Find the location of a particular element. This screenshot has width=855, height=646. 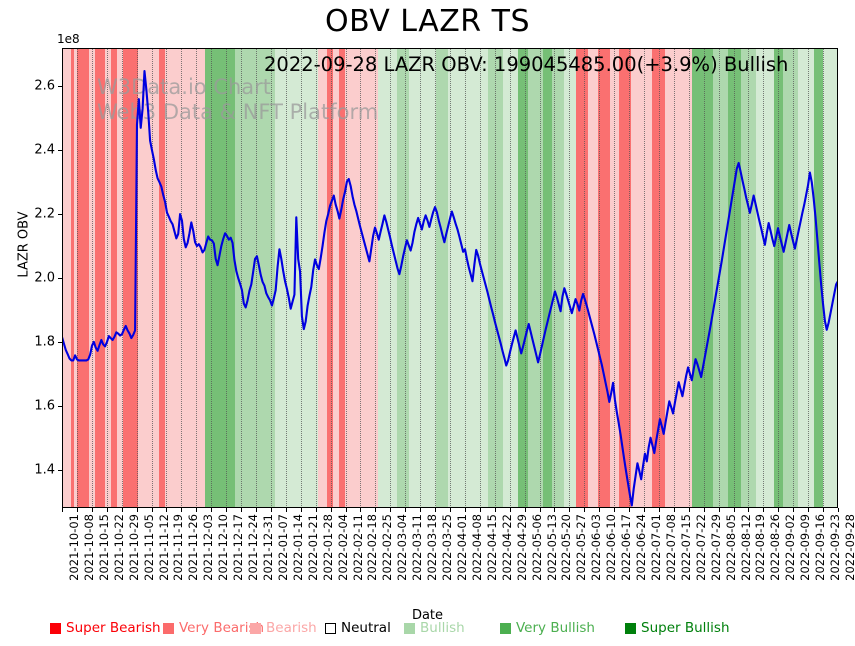

x-tick-label: 2021-12-24 is located at coordinates (253, 547).